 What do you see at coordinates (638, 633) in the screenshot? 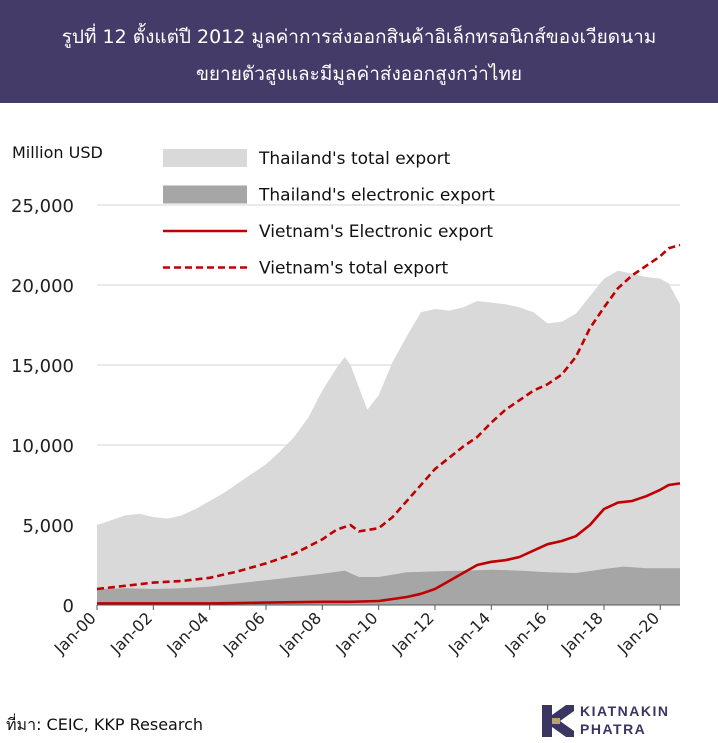
I see `x-tick-label: Jan-20` at bounding box center [638, 633].